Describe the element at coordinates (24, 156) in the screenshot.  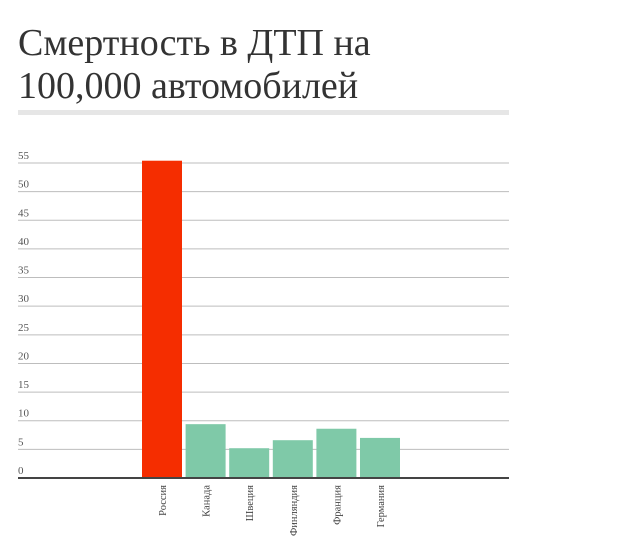
I see `y-tick-label: 55` at that location.